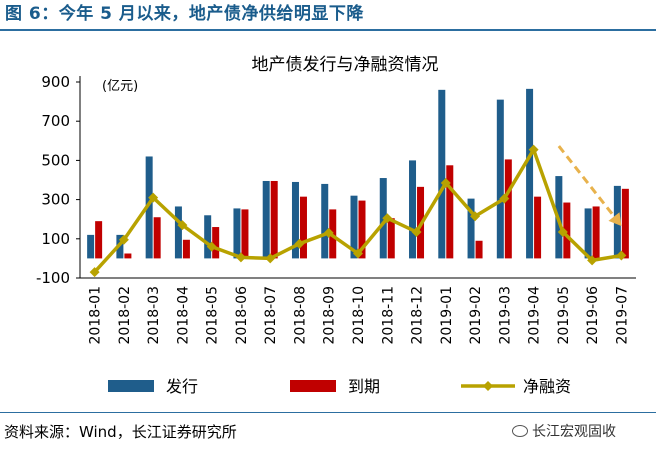 This screenshot has height=451, width=656. What do you see at coordinates (328, 30) in the screenshot?
I see `title-divider` at bounding box center [328, 30].